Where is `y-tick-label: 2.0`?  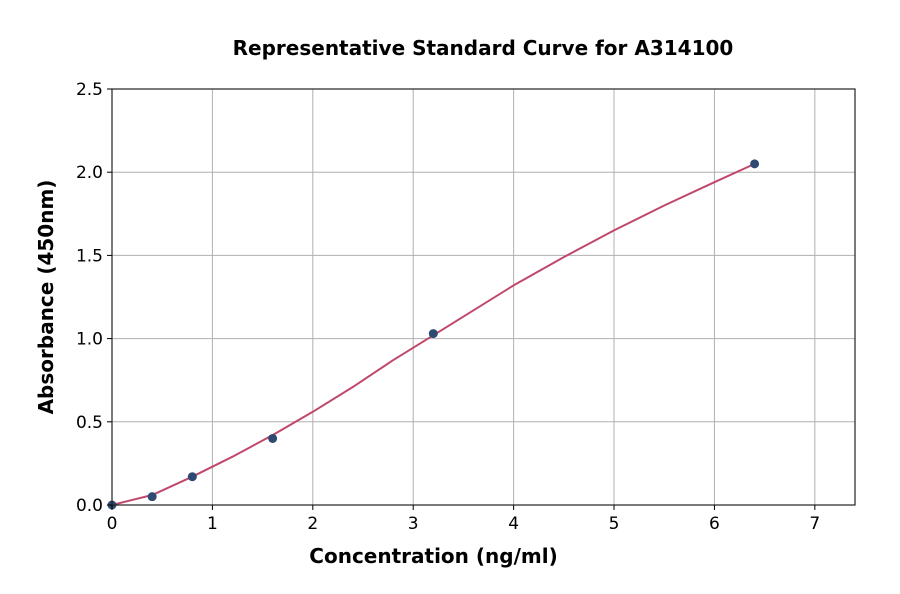
y-tick-label: 2.0 is located at coordinates (89, 173).